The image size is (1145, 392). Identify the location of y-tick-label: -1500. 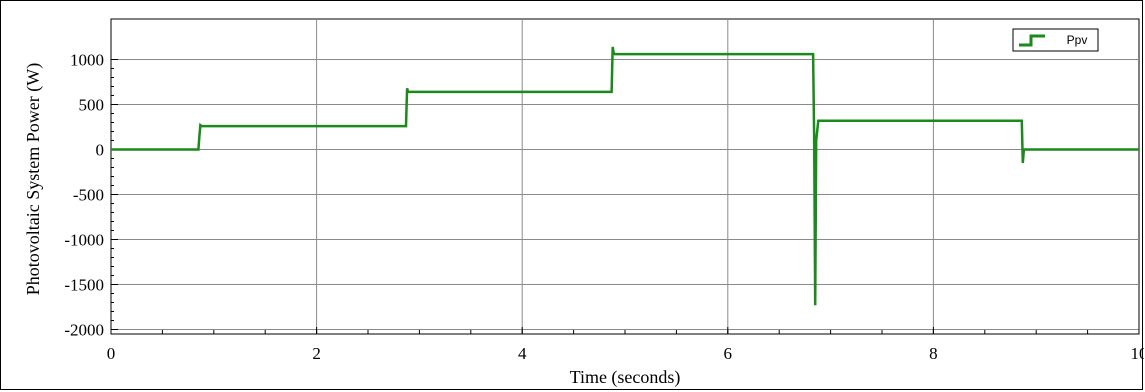
(84, 285).